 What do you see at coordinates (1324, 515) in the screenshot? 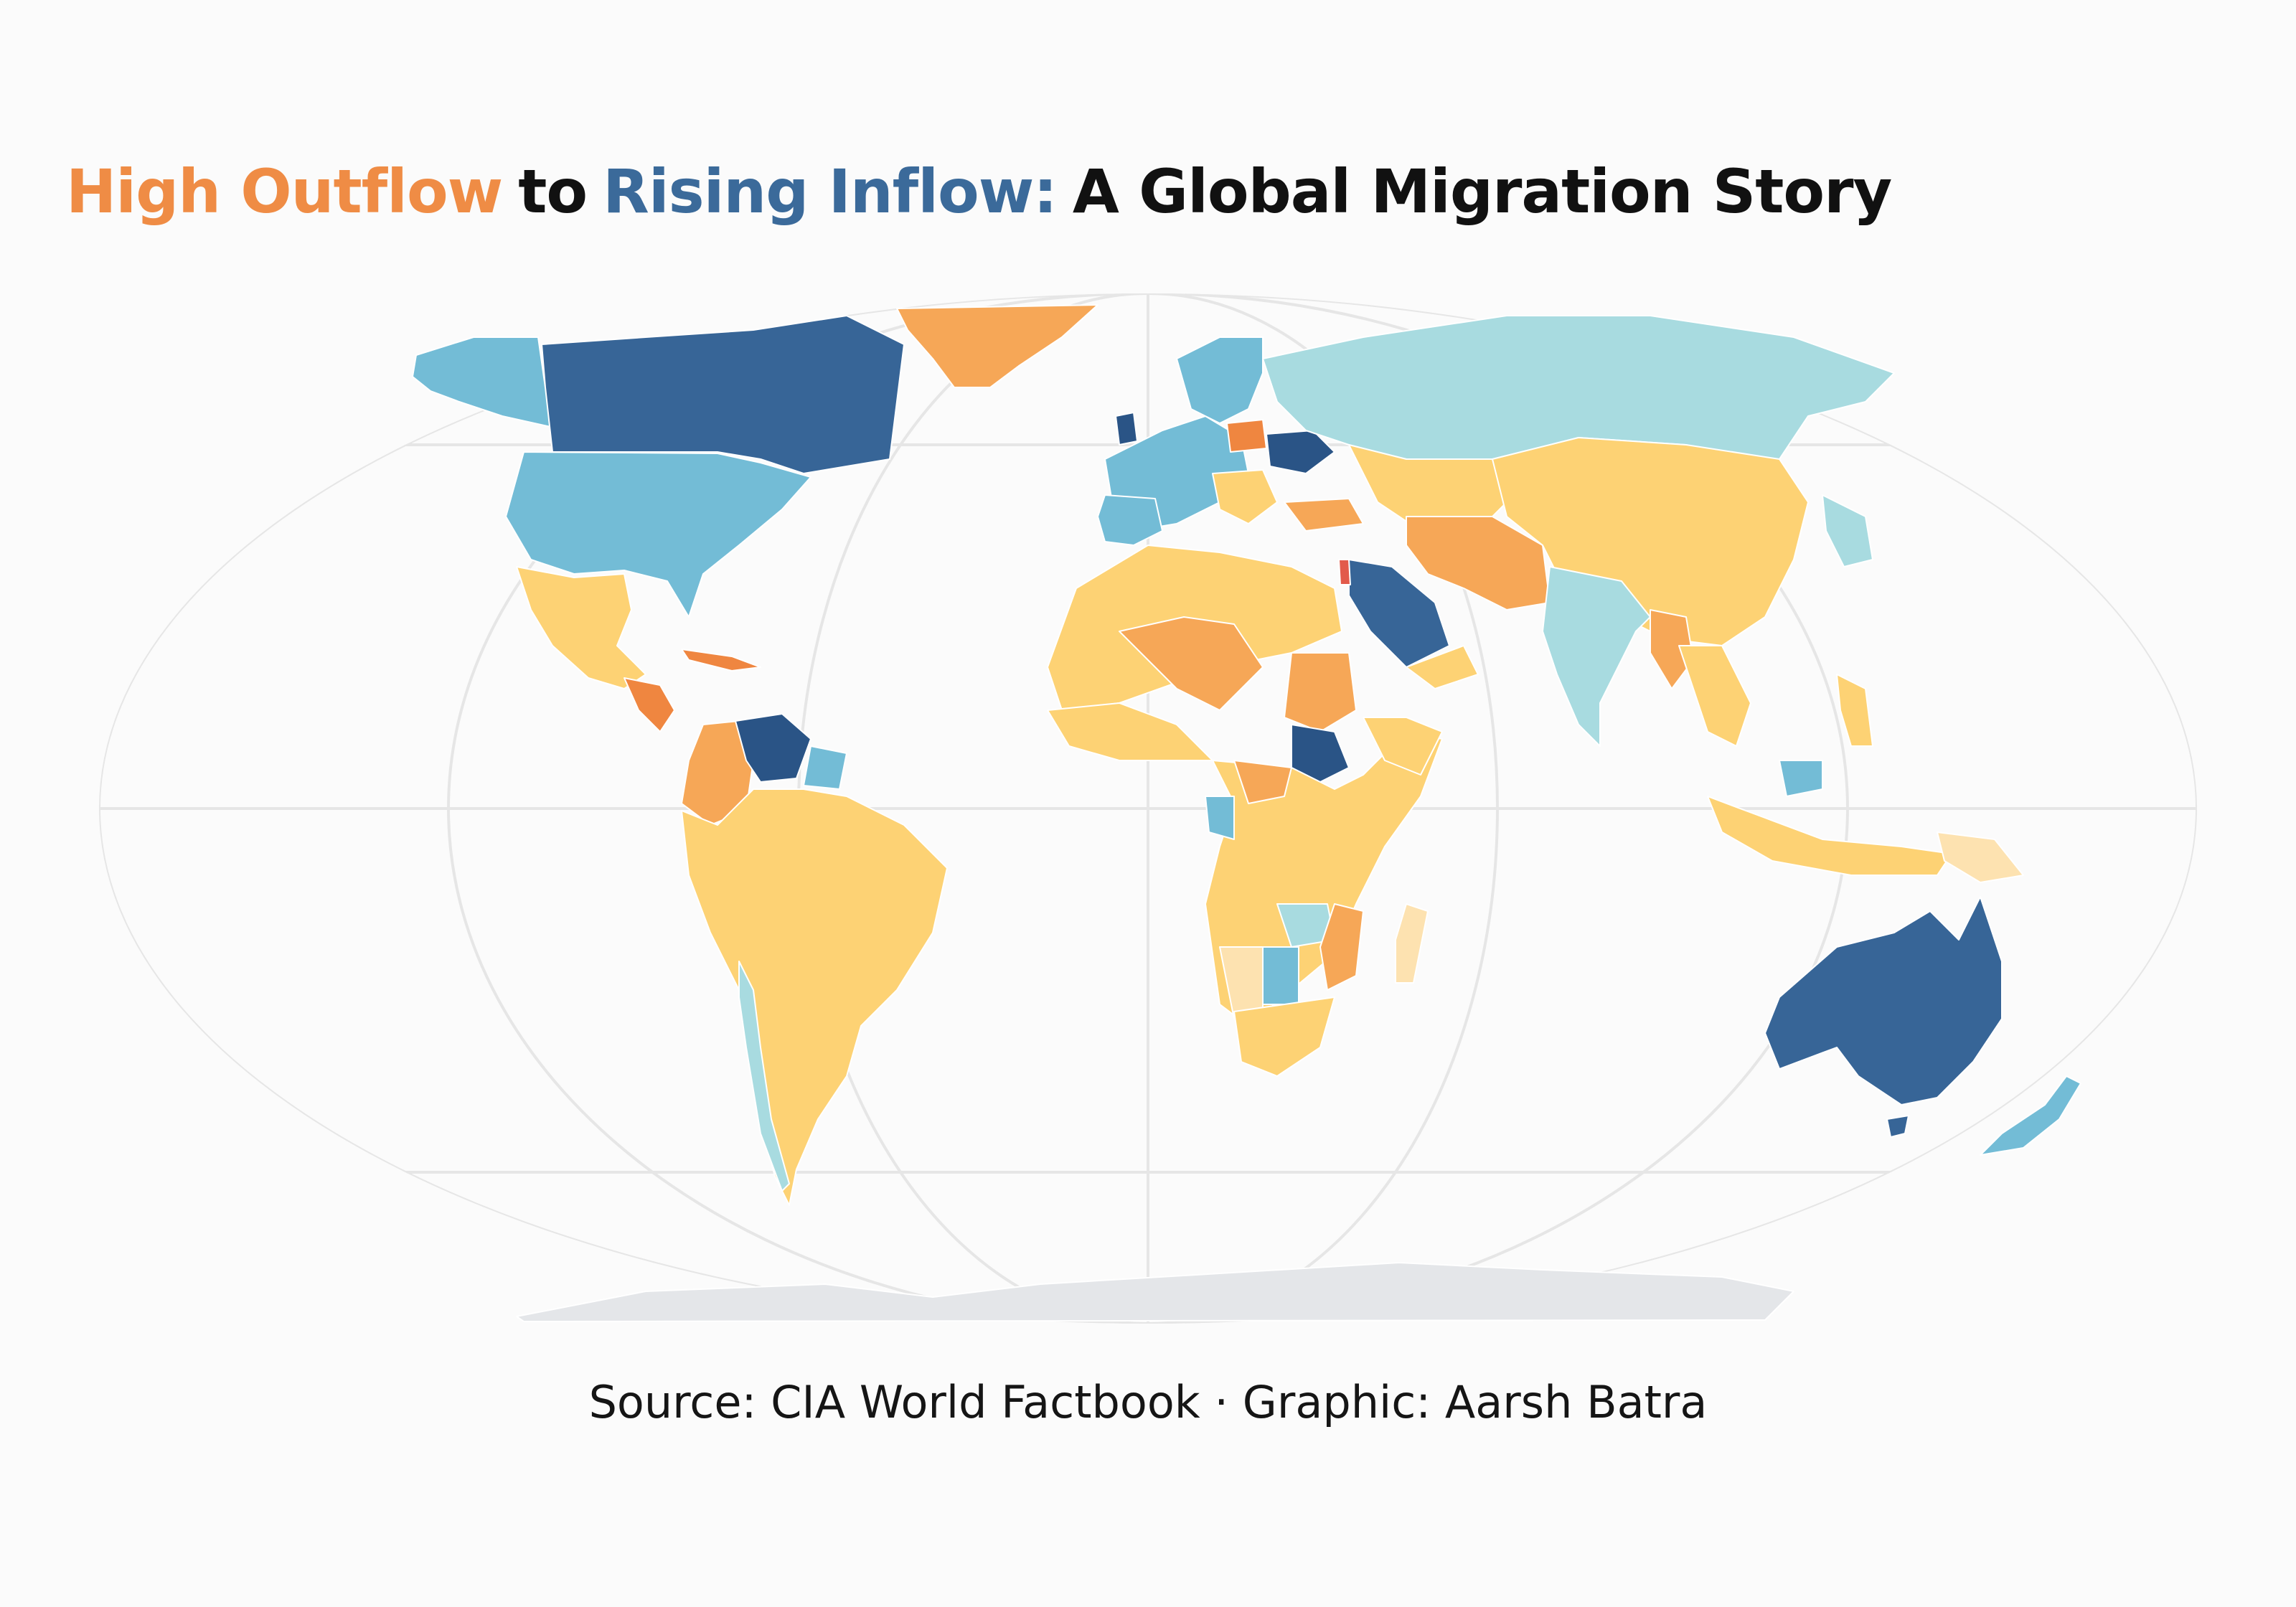
I see `region-turkey` at bounding box center [1324, 515].